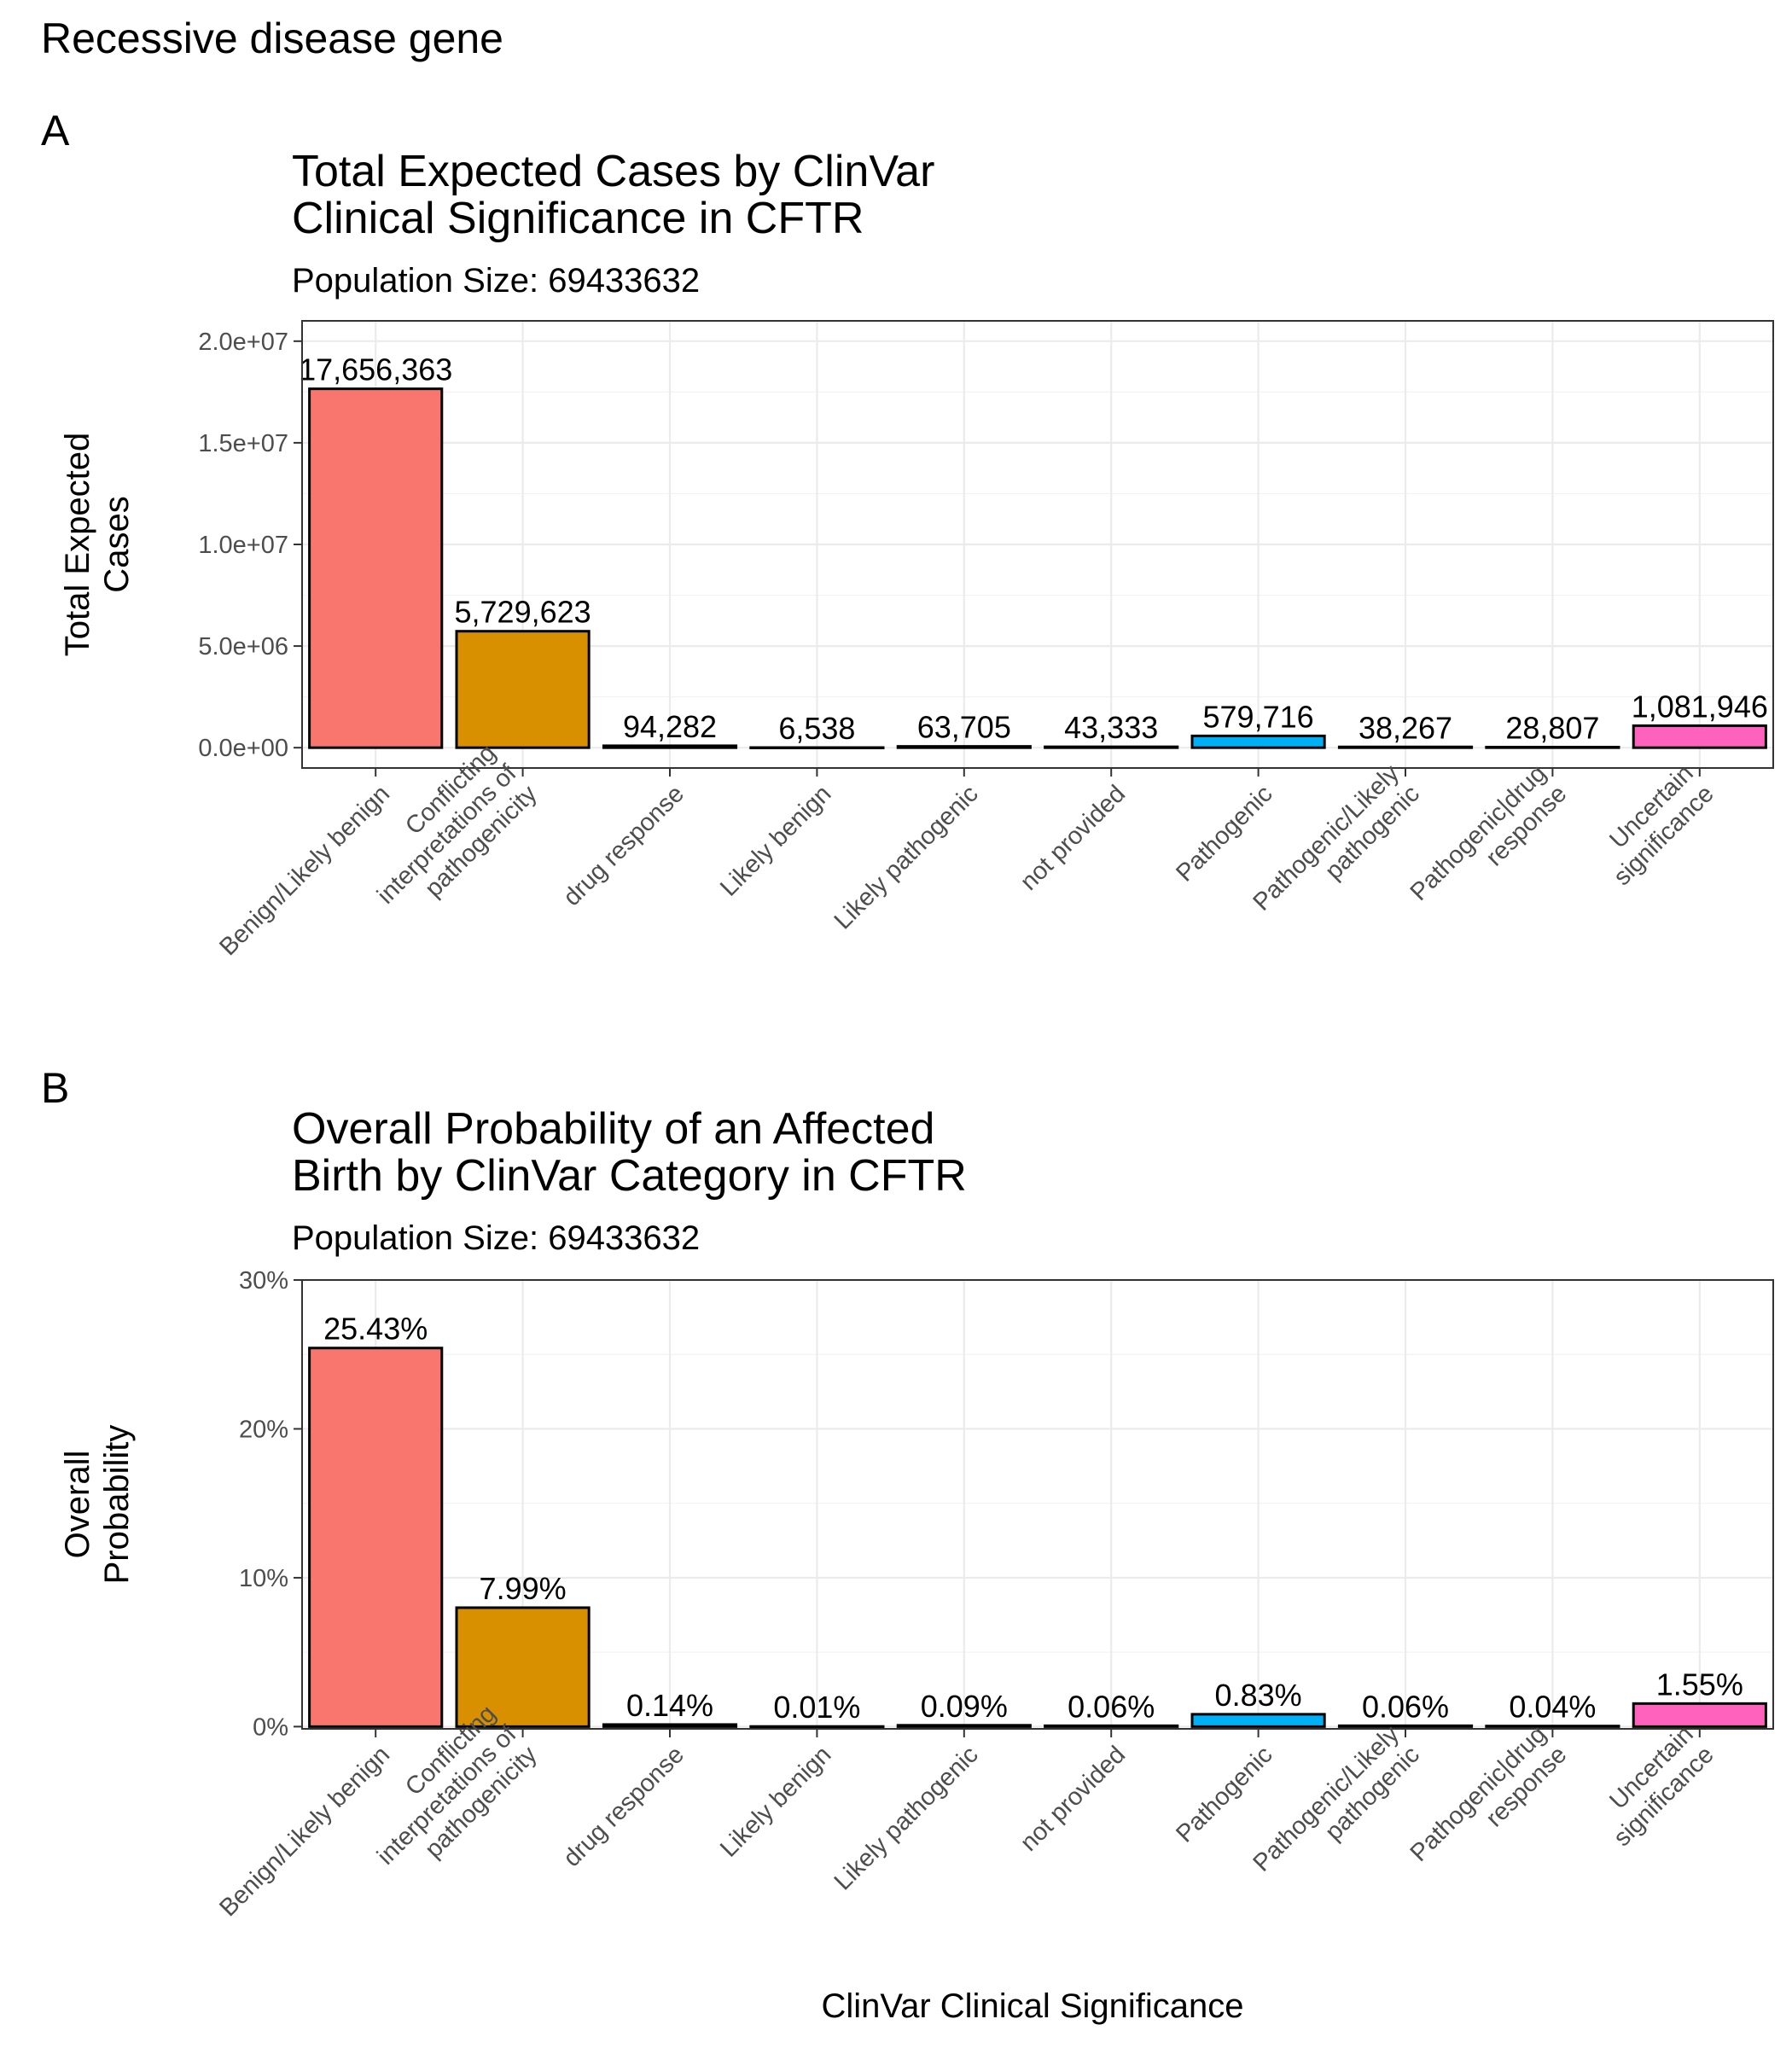 The width and height of the screenshot is (1792, 2048). I want to click on data-label: 38,267, so click(1405, 727).